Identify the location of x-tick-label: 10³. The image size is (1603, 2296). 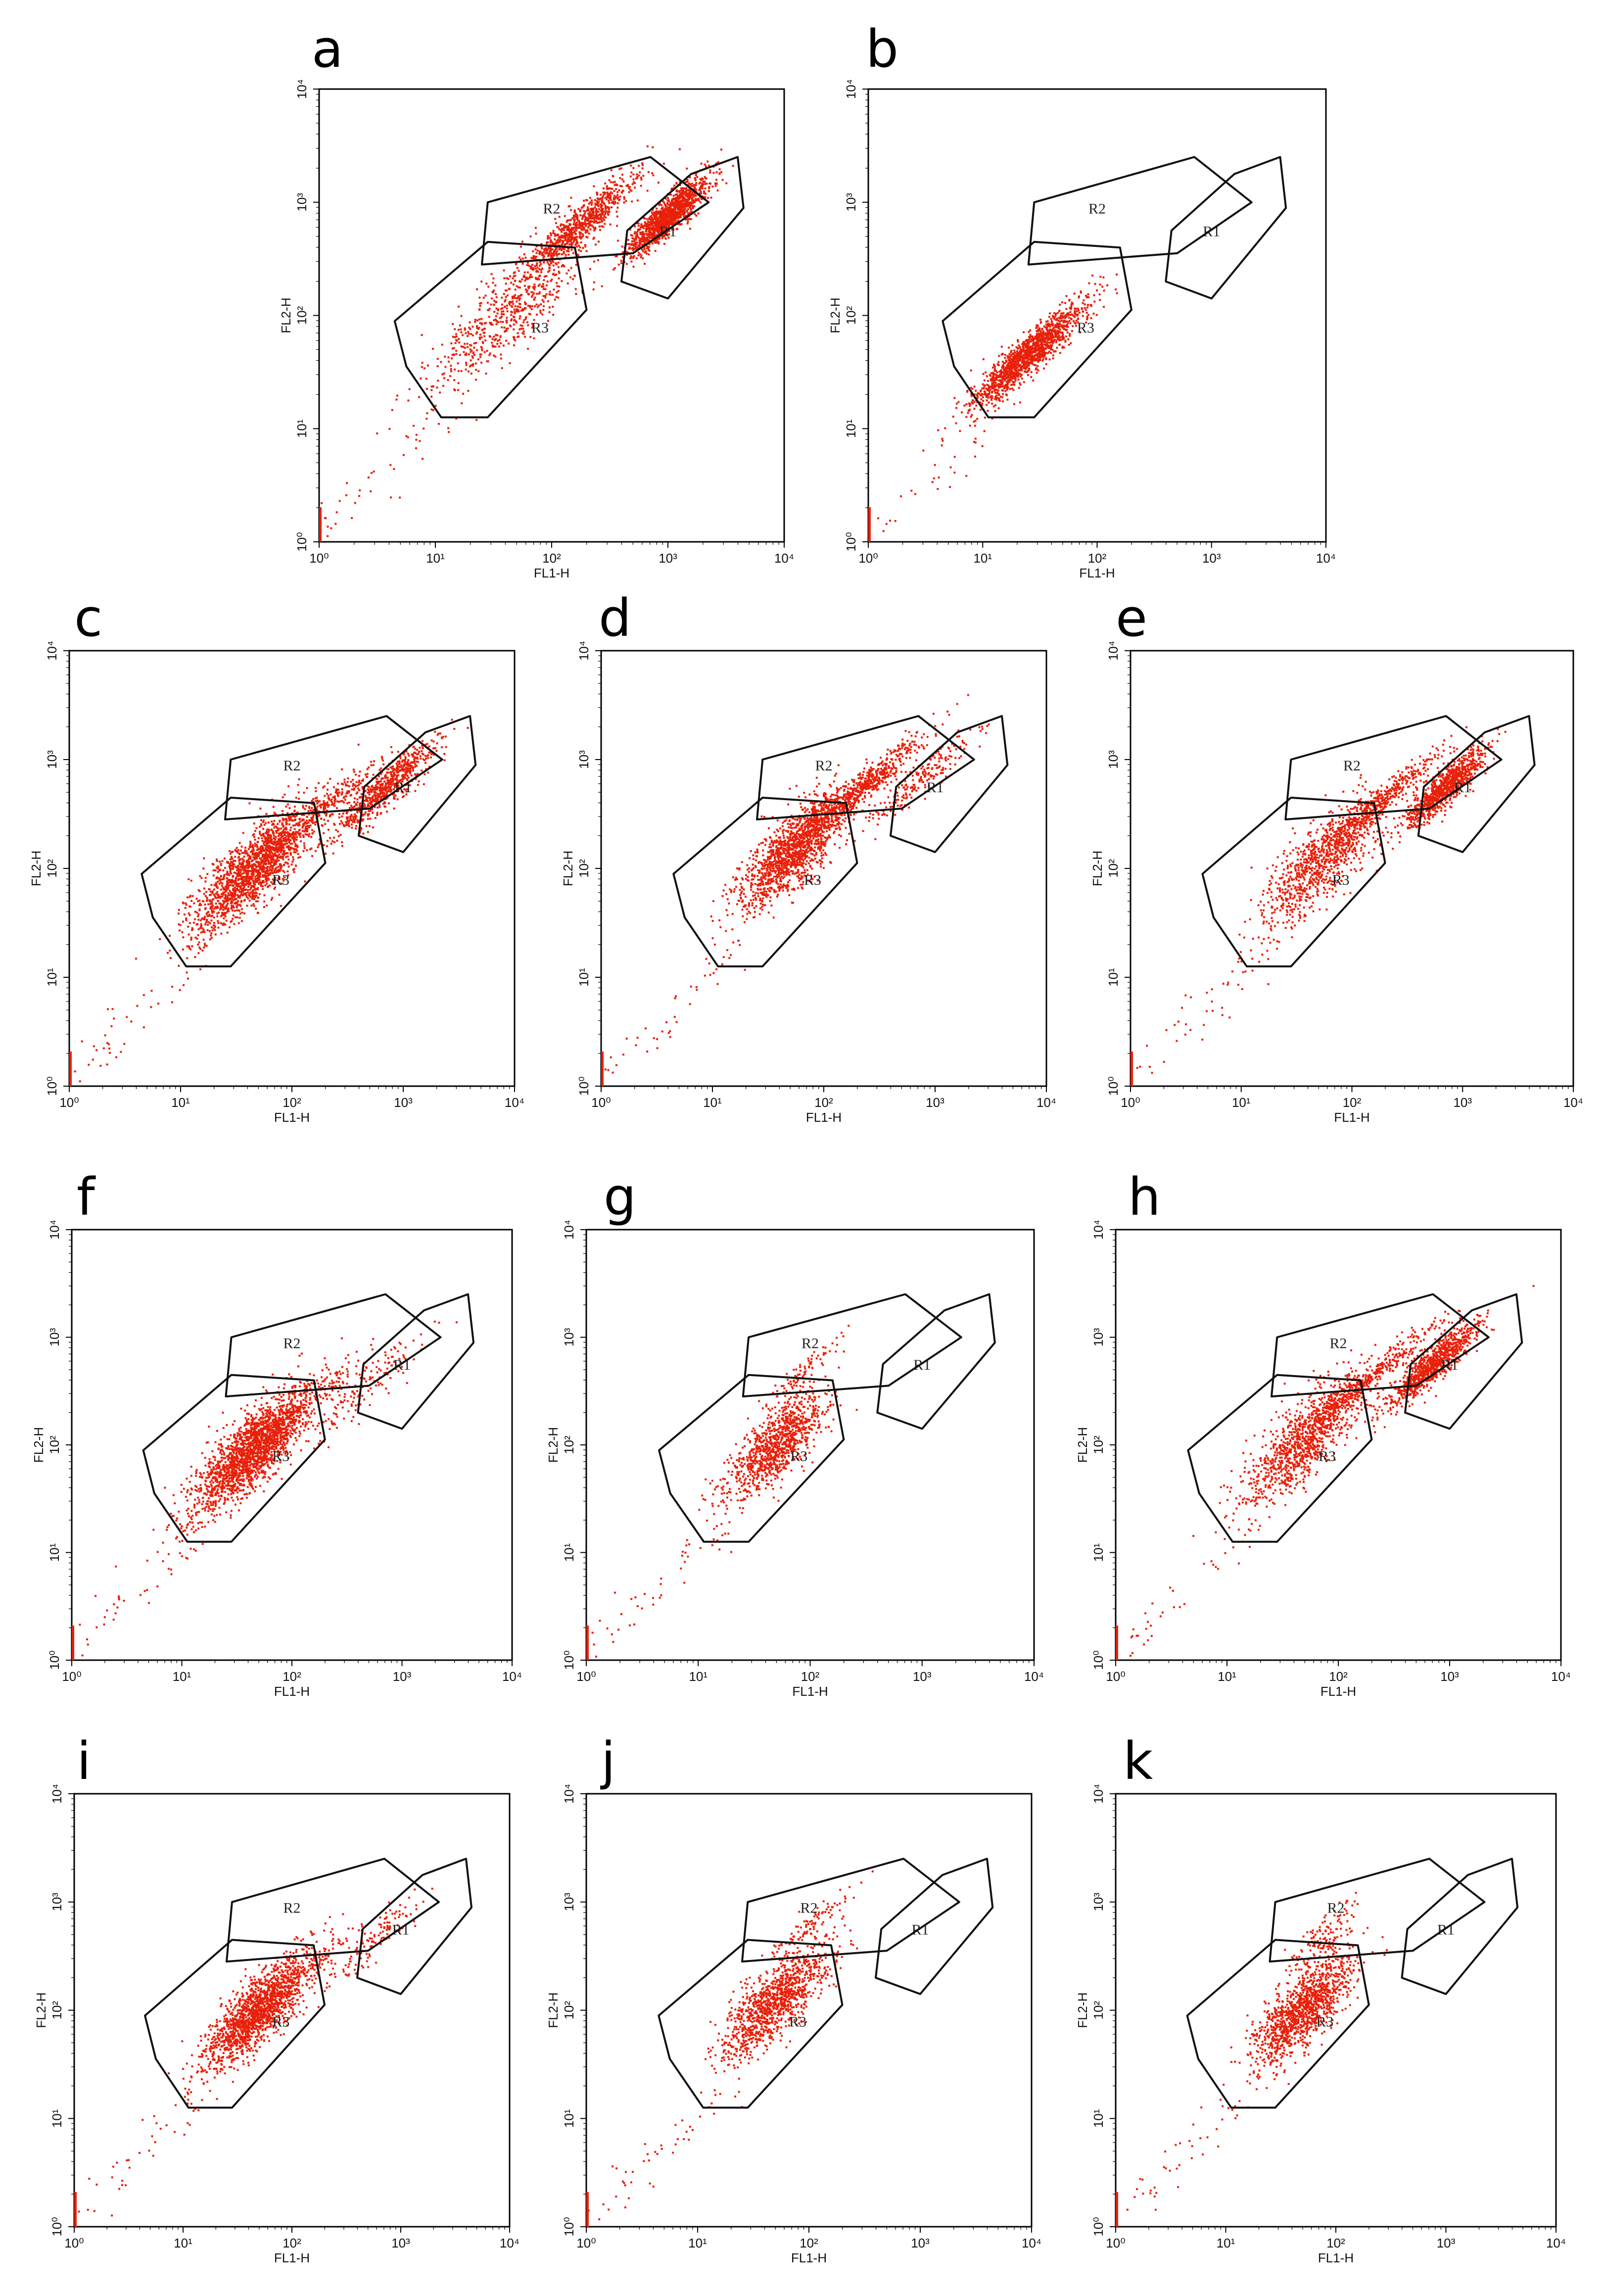
(1211, 558).